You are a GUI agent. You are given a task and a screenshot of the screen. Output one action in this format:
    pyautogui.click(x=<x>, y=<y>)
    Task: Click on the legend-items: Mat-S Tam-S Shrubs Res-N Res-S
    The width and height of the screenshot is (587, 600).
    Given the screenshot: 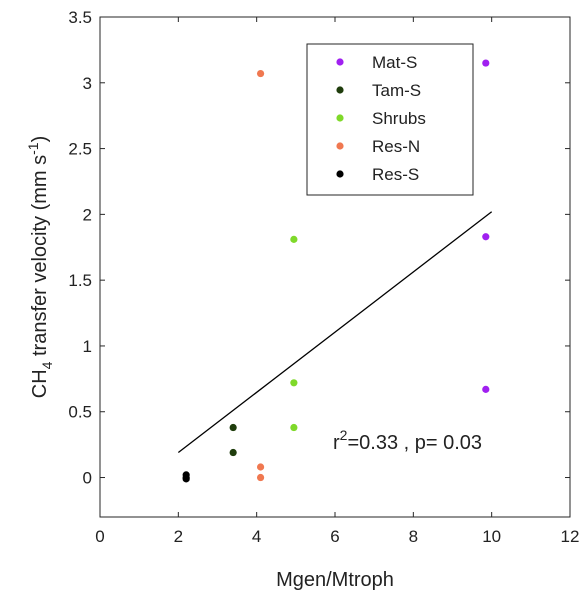 What is the action you would take?
    pyautogui.click(x=381, y=118)
    